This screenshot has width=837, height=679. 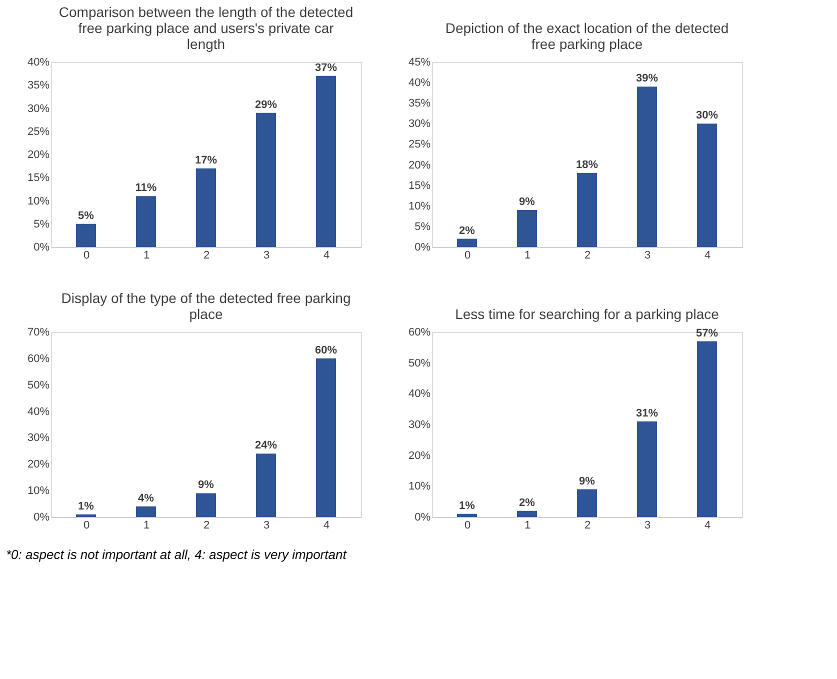 I want to click on data-label: 29%, so click(x=266, y=104).